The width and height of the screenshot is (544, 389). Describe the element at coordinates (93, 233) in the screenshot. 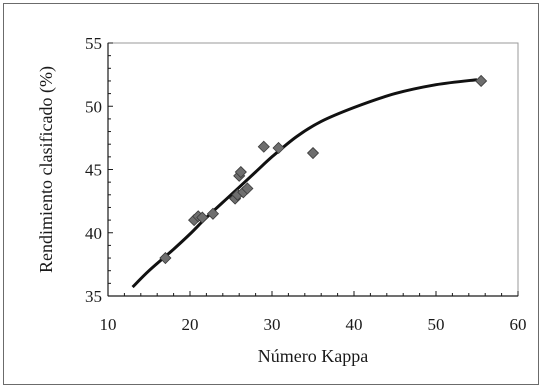

I see `y-tick-label: 40` at that location.